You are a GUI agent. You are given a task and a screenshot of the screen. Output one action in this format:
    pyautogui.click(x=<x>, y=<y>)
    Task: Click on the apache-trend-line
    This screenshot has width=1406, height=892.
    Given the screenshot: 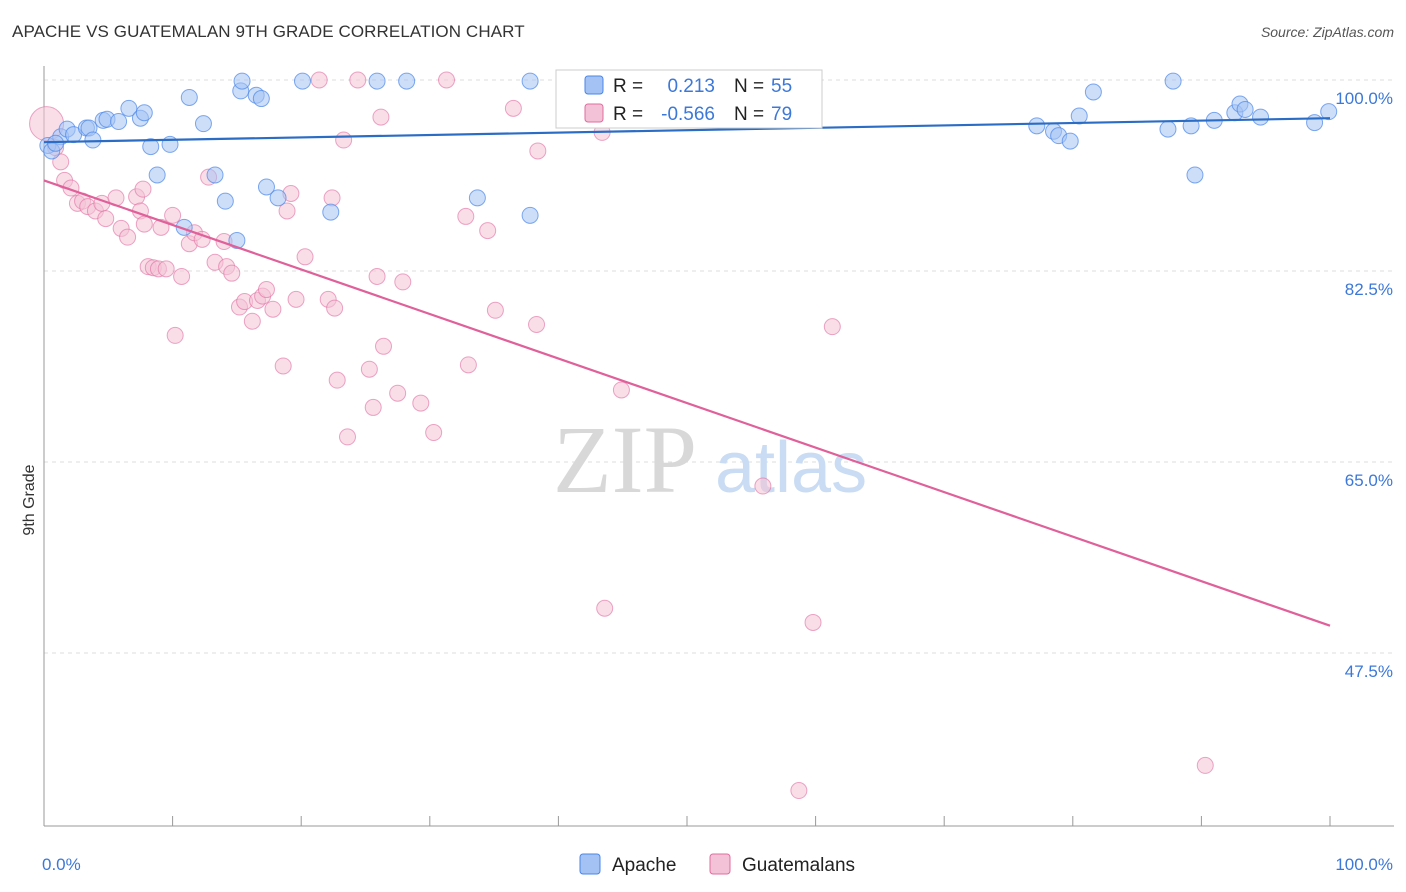 What is the action you would take?
    pyautogui.click(x=687, y=130)
    